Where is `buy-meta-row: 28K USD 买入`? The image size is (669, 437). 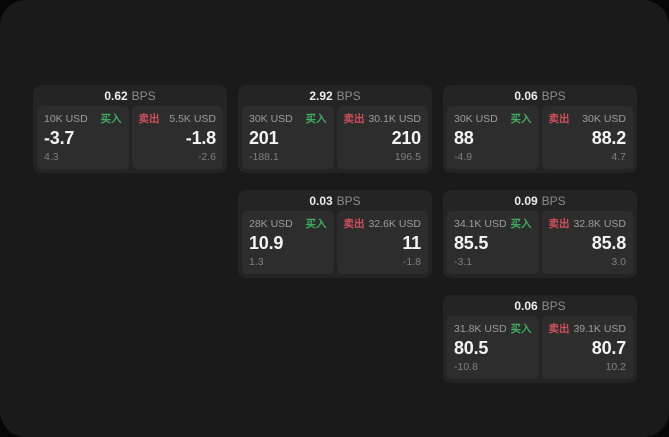
buy-meta-row: 28K USD 买入 is located at coordinates (288, 224).